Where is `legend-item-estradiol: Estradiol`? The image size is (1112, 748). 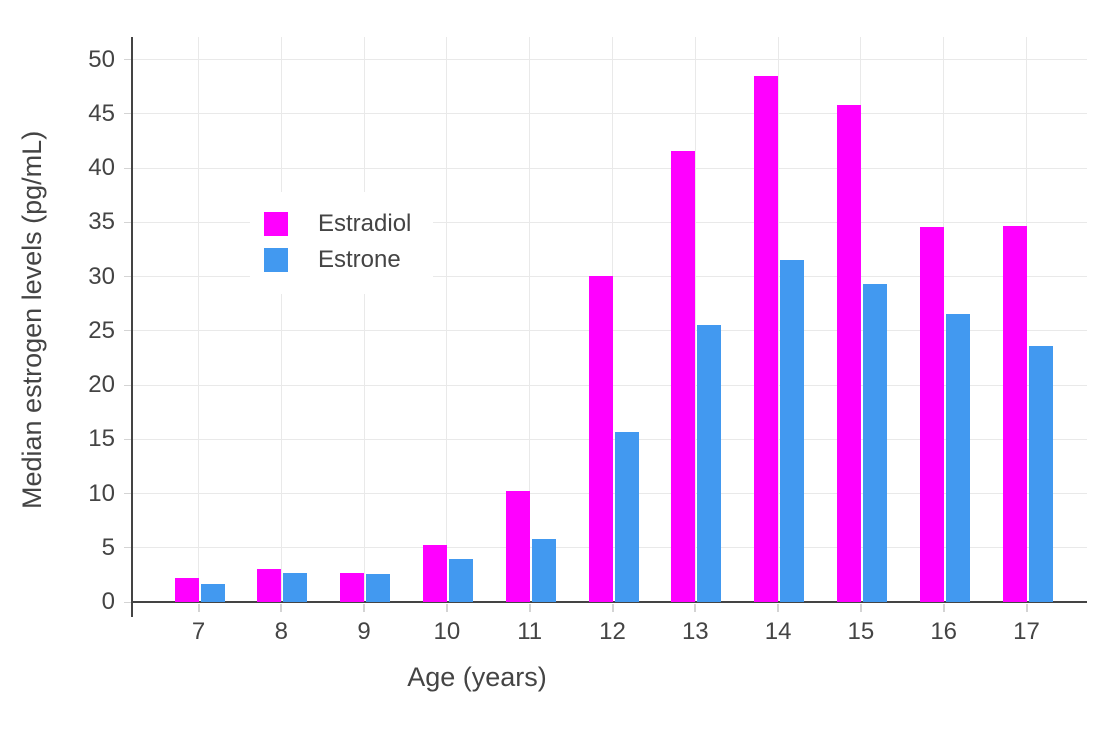 legend-item-estradiol: Estradiol is located at coordinates (337, 224).